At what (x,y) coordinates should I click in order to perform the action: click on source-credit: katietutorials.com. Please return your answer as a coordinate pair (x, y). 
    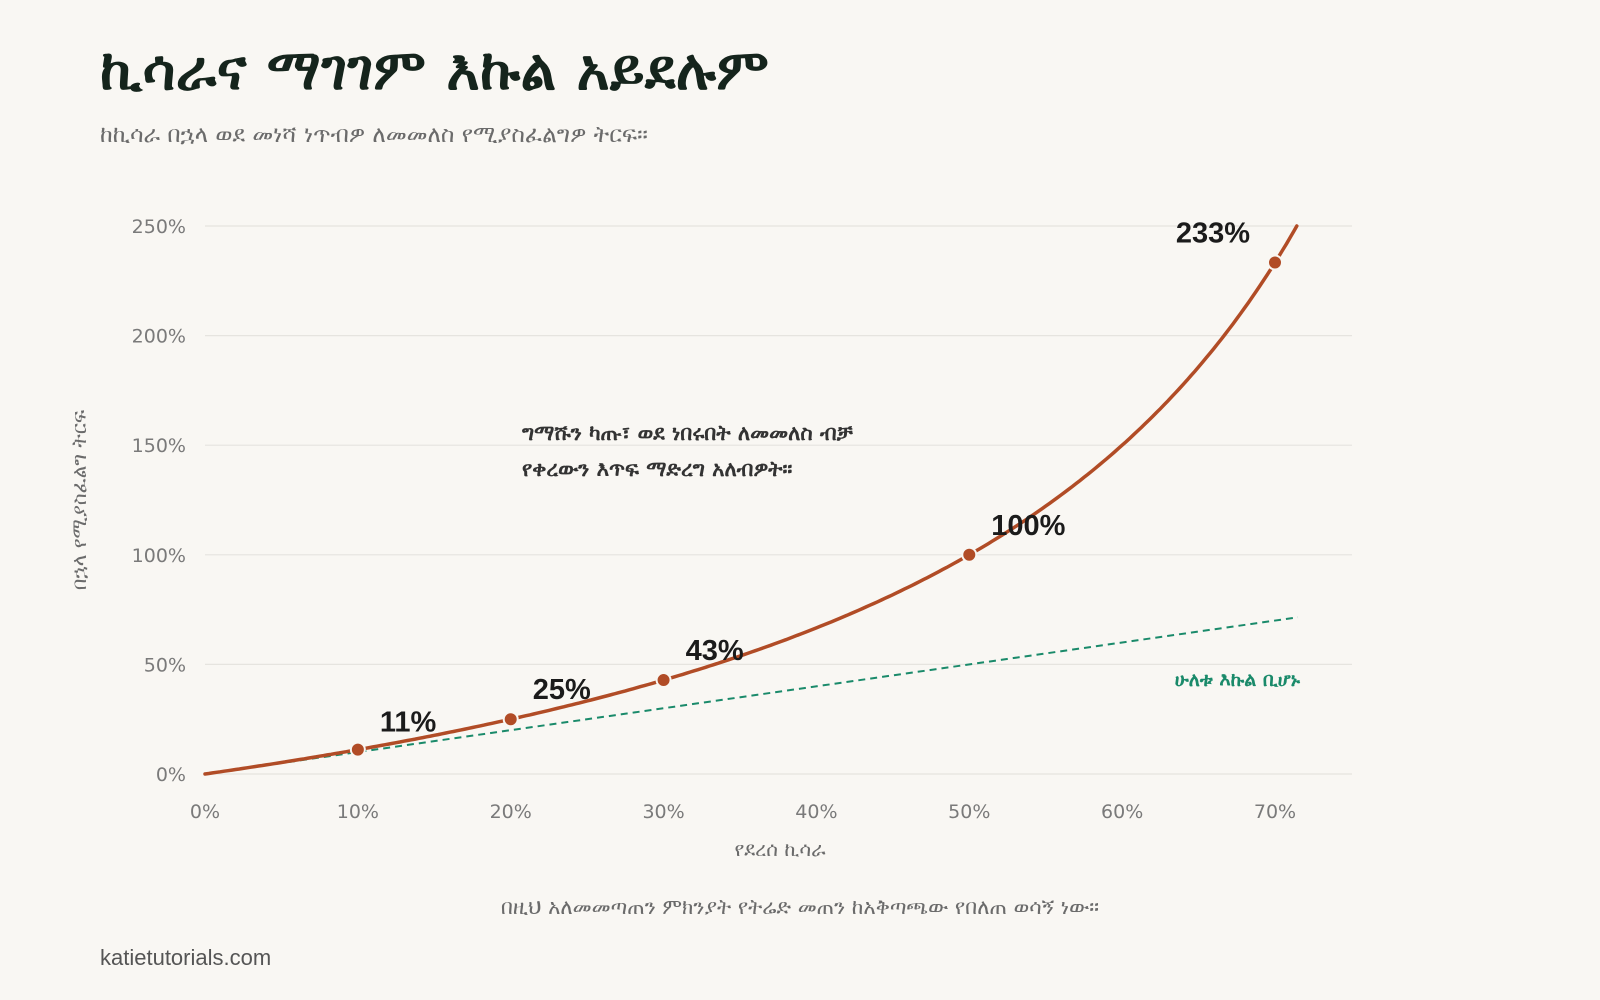
    Looking at the image, I should click on (186, 957).